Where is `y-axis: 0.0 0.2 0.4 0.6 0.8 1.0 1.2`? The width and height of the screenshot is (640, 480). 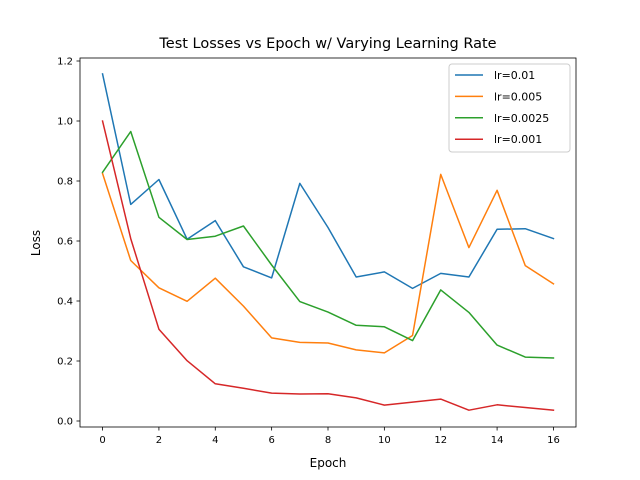
y-axis: 0.0 0.2 0.4 0.6 0.8 1.0 1.2 is located at coordinates (68, 242).